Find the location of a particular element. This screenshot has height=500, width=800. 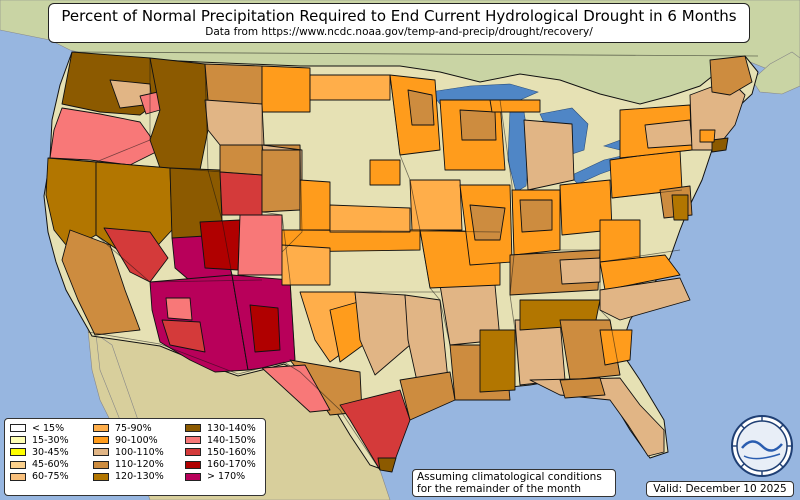

maritime-land is located at coordinates (775, 73).